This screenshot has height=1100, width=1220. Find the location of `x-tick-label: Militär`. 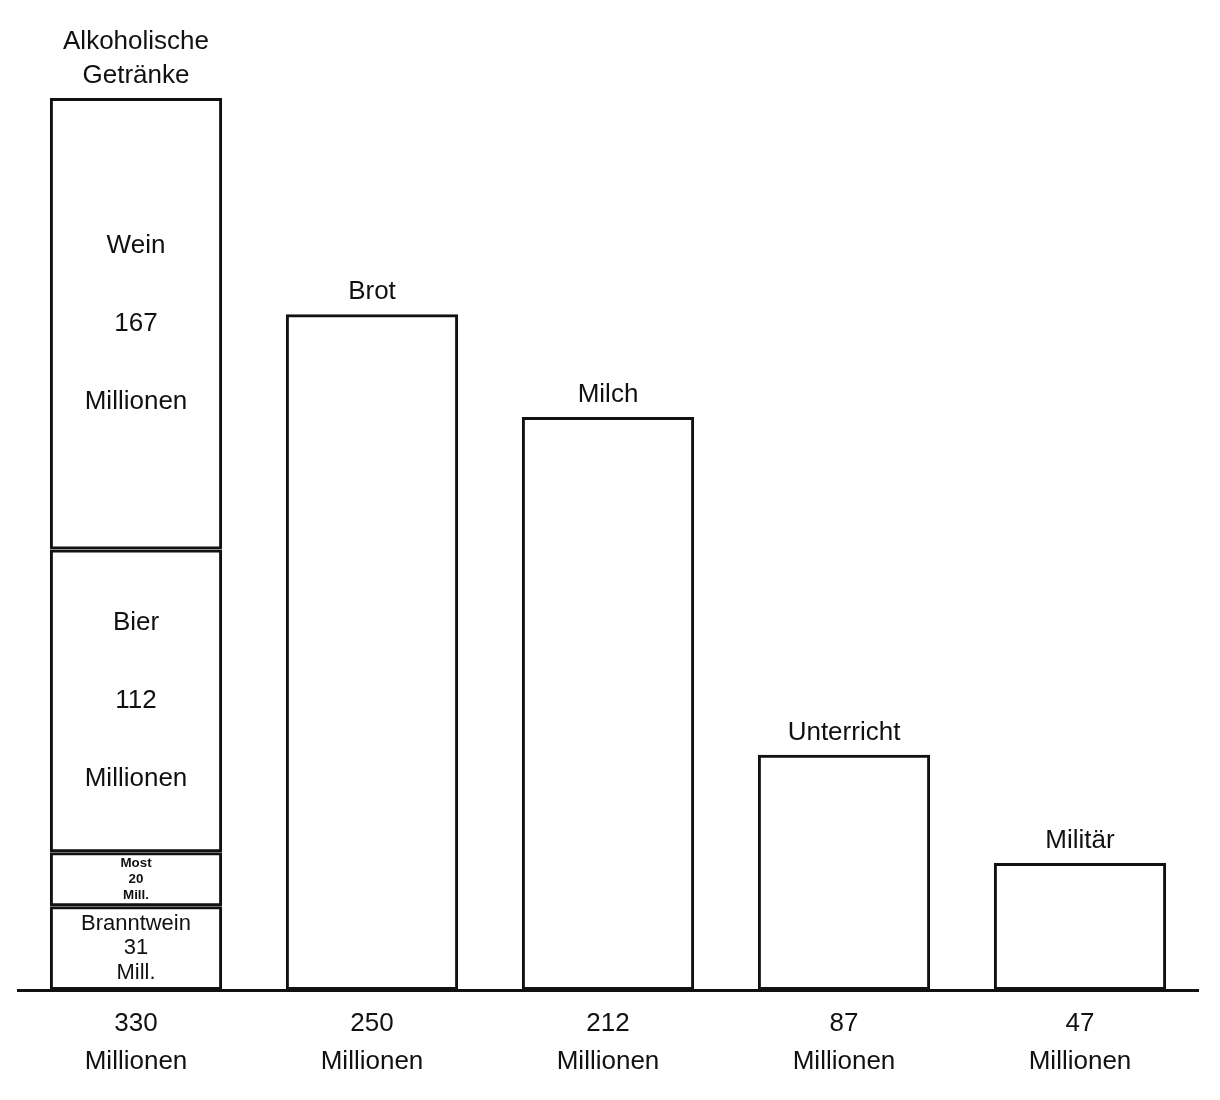

x-tick-label: Militär is located at coordinates (1080, 839).